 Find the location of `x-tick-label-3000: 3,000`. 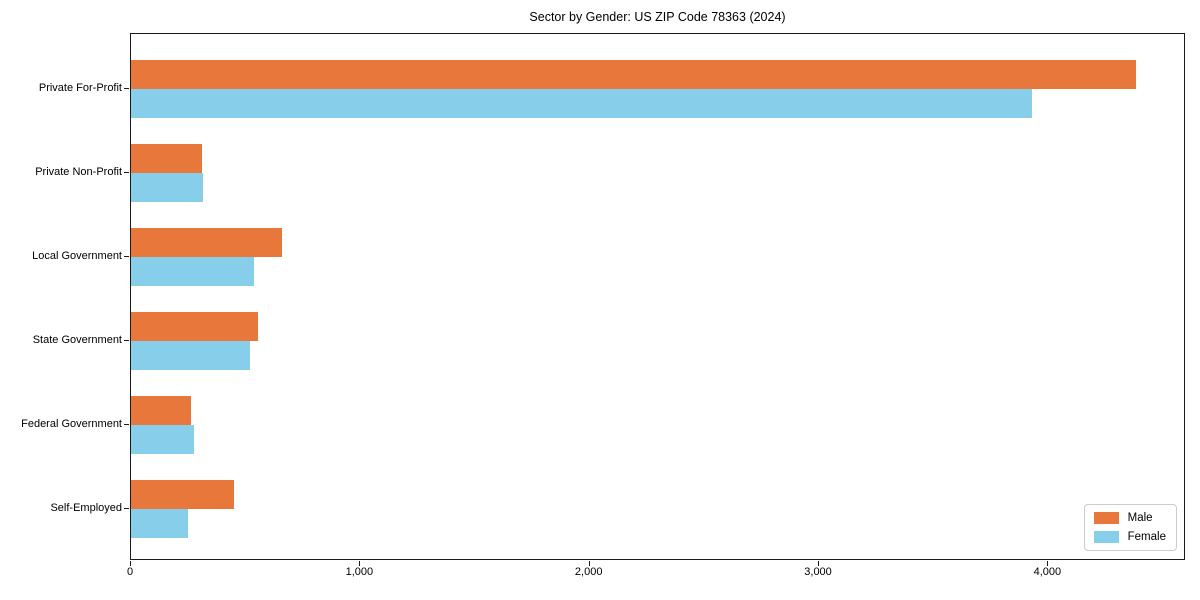

x-tick-label-3000: 3,000 is located at coordinates (818, 572).